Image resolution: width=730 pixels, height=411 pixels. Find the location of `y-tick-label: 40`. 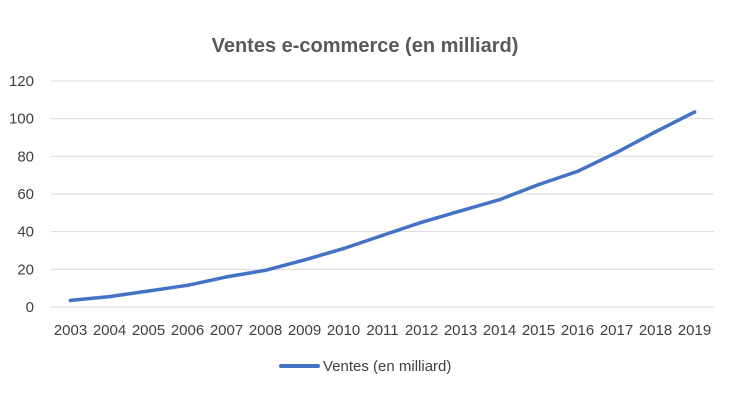

y-tick-label: 40 is located at coordinates (25, 232).